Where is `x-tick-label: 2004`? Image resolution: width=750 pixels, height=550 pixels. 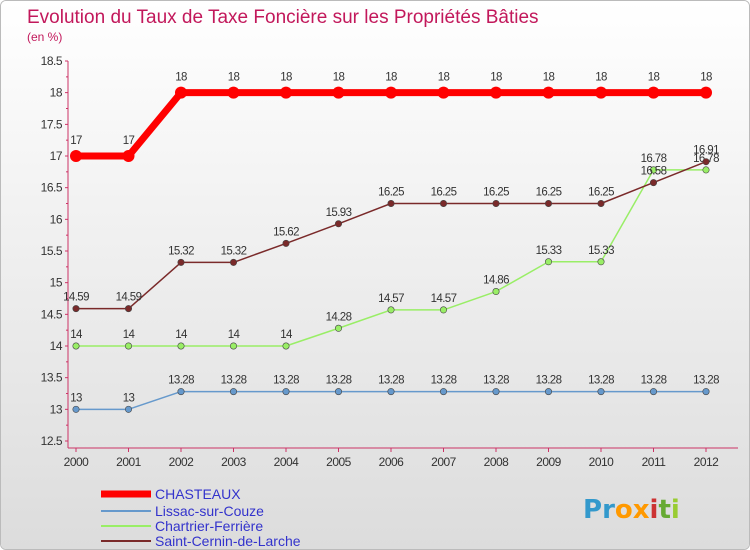
x-tick-label: 2004 is located at coordinates (287, 462).